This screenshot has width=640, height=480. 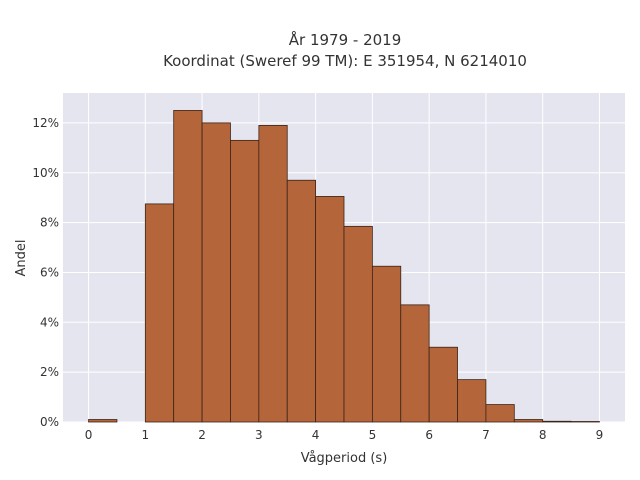 I want to click on y-tick-label: 6%, so click(x=49, y=272).